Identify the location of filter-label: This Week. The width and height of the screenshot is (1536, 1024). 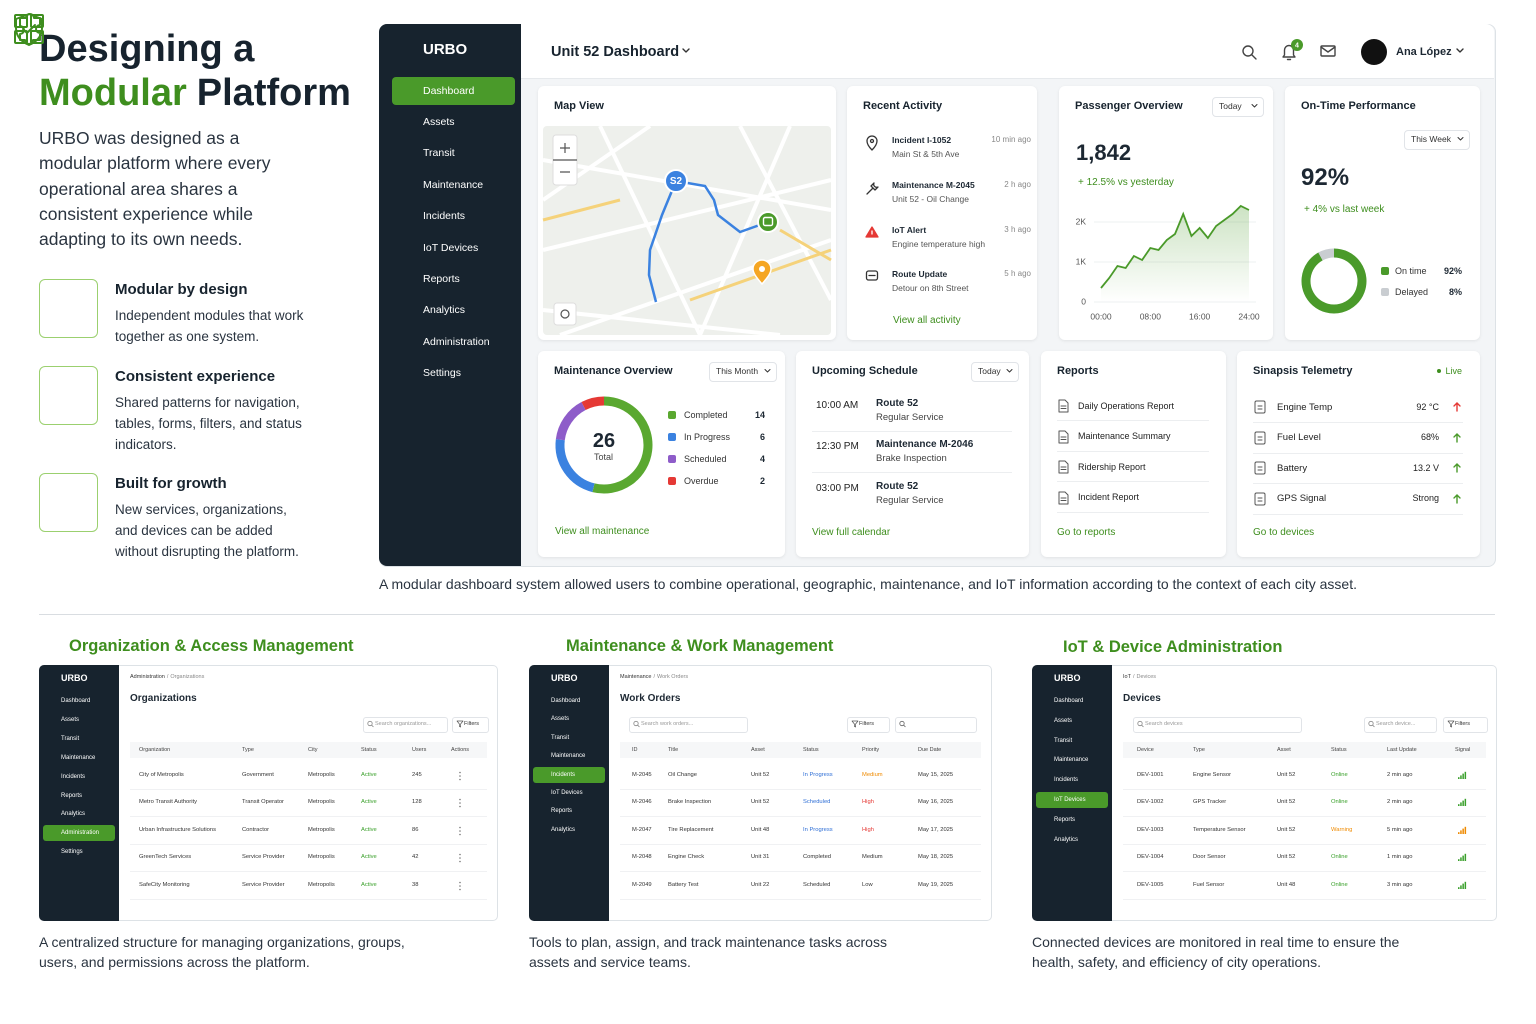
(1431, 139).